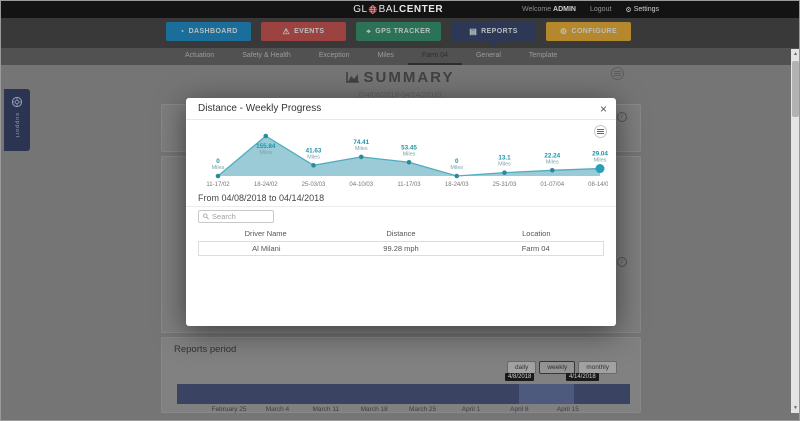  I want to click on timeline-selected-range, so click(546, 394).